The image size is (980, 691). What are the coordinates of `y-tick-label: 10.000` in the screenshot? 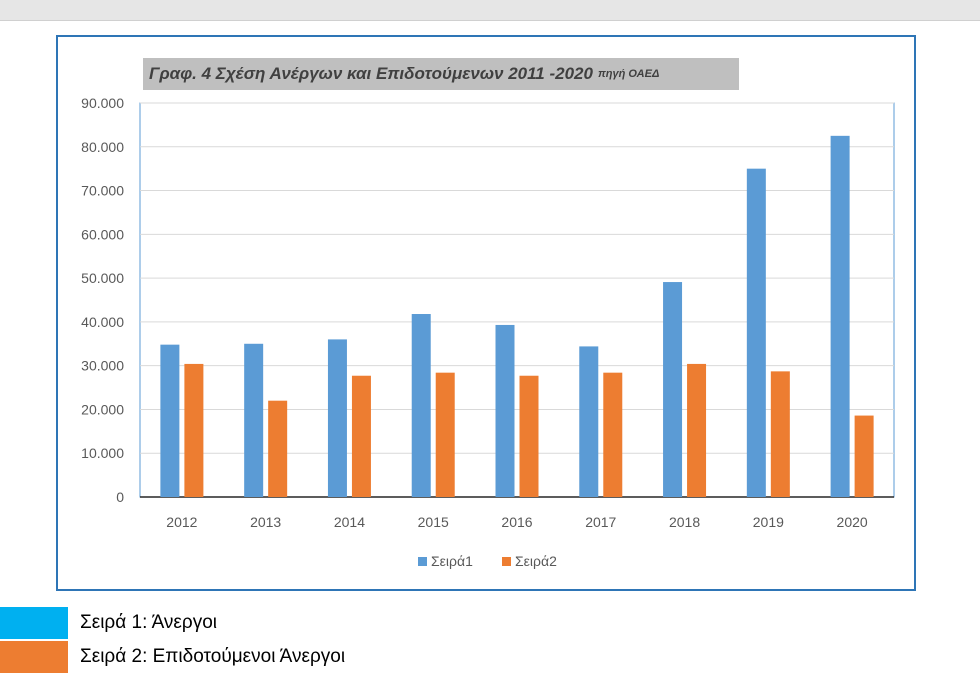 It's located at (102, 453).